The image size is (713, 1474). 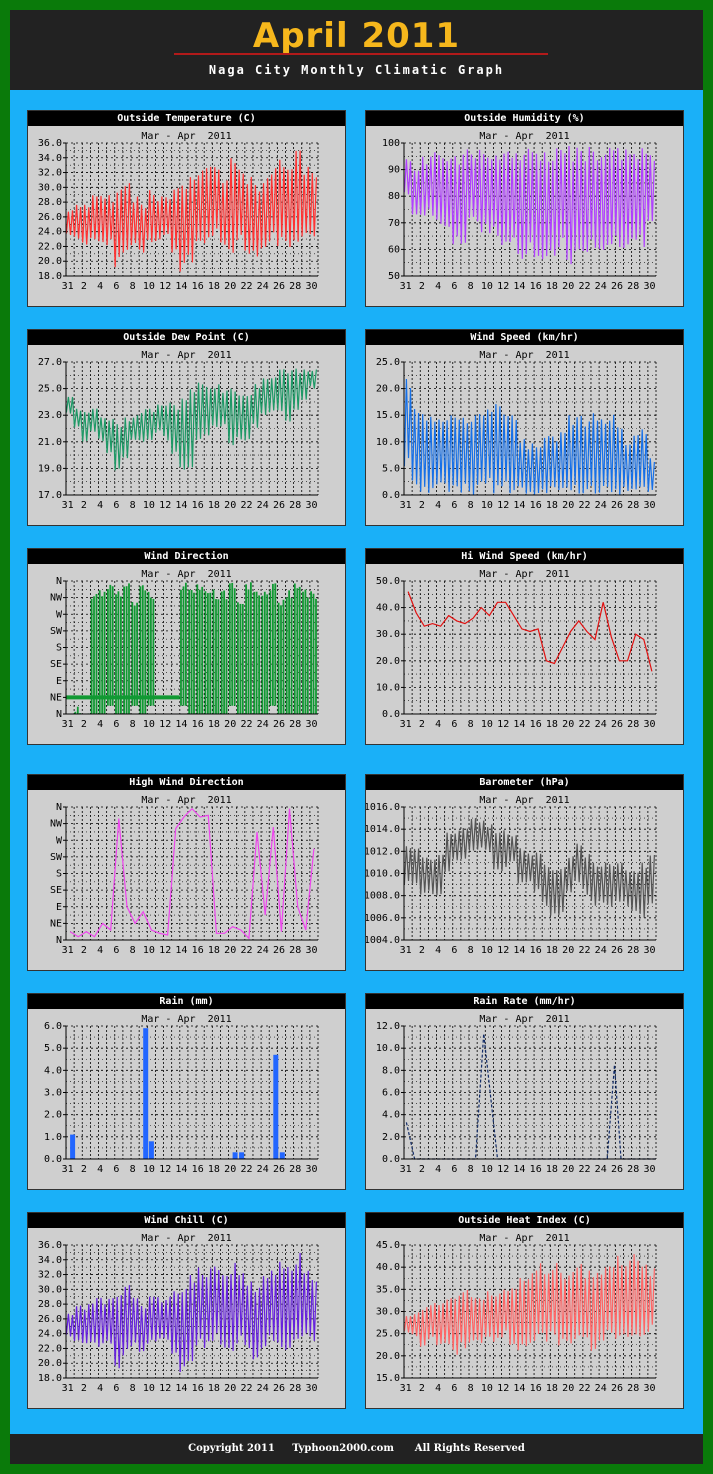 What do you see at coordinates (388, 1048) in the screenshot?
I see `y-tick-label: 10.0` at bounding box center [388, 1048].